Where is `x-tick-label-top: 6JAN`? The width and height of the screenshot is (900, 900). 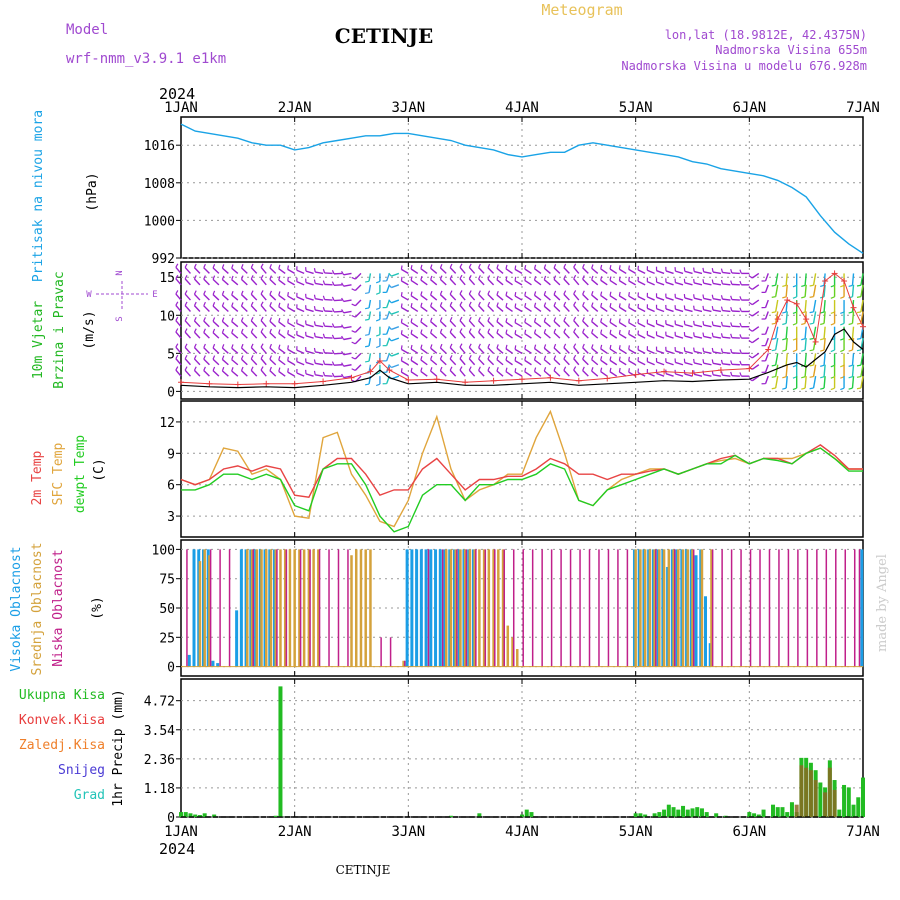
x-tick-label-top: 6JAN is located at coordinates (749, 108).